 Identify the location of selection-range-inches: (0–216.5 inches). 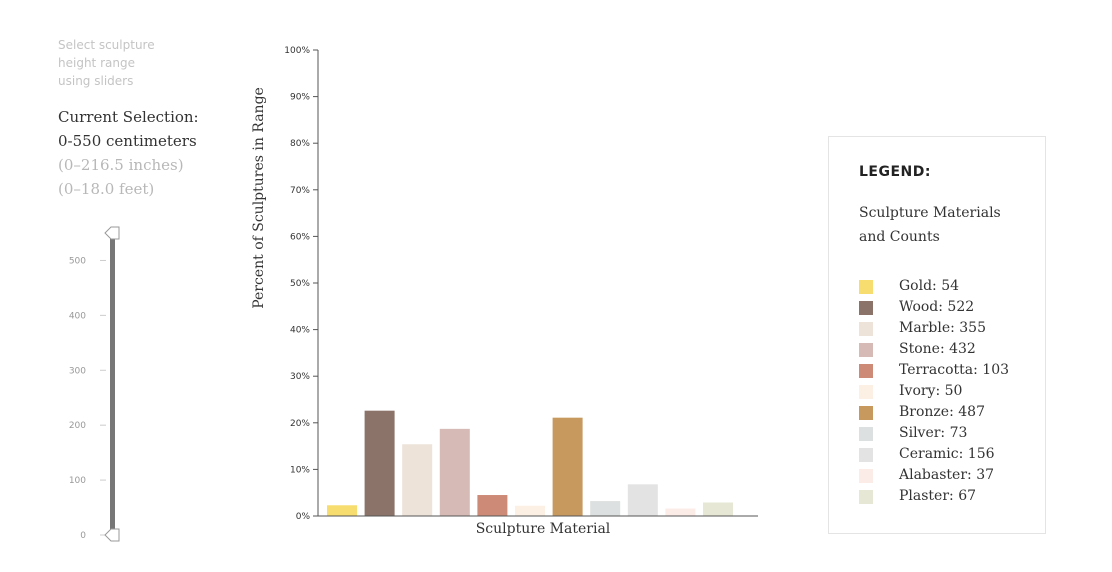
(121, 165).